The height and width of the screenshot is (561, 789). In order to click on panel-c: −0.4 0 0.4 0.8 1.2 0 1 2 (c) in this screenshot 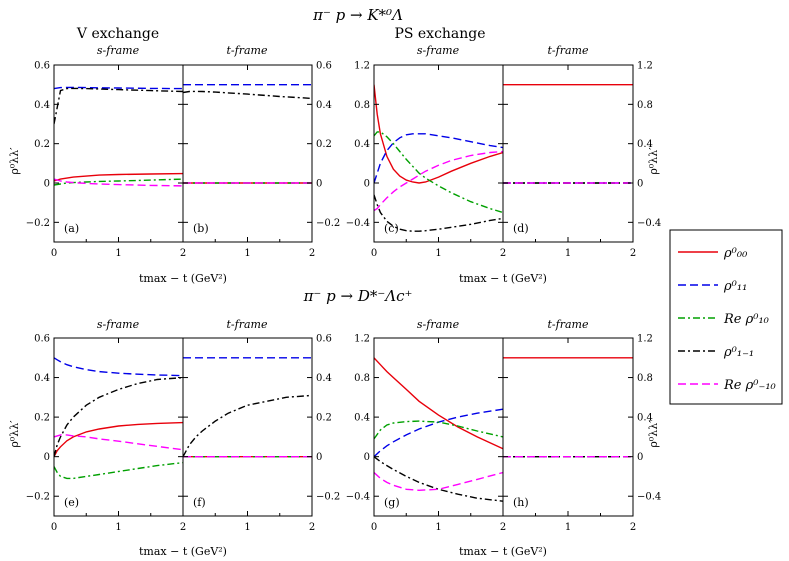, I will do `click(426, 160)`.